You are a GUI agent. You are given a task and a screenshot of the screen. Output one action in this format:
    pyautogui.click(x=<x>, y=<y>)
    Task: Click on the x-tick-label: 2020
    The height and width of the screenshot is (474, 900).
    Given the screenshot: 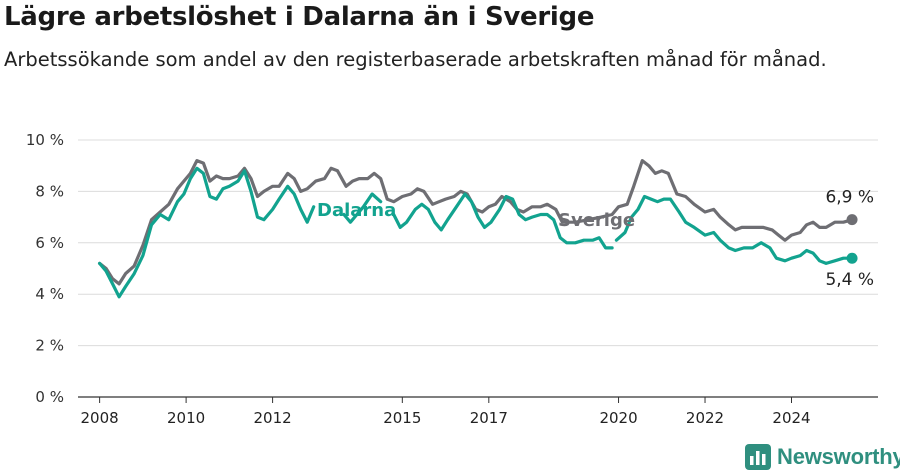 What is the action you would take?
    pyautogui.click(x=618, y=418)
    